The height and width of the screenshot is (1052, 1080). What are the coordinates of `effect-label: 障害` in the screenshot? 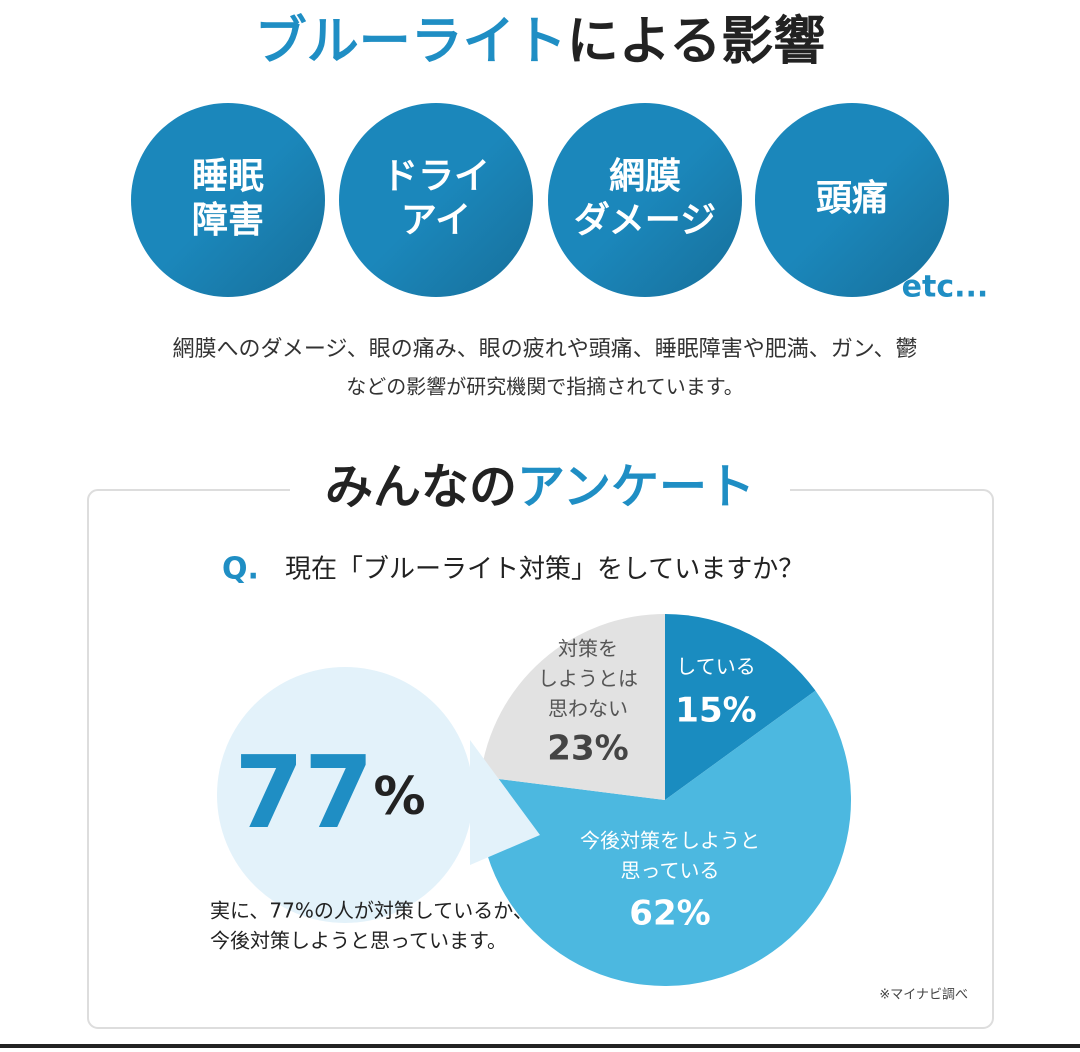 It's located at (228, 220).